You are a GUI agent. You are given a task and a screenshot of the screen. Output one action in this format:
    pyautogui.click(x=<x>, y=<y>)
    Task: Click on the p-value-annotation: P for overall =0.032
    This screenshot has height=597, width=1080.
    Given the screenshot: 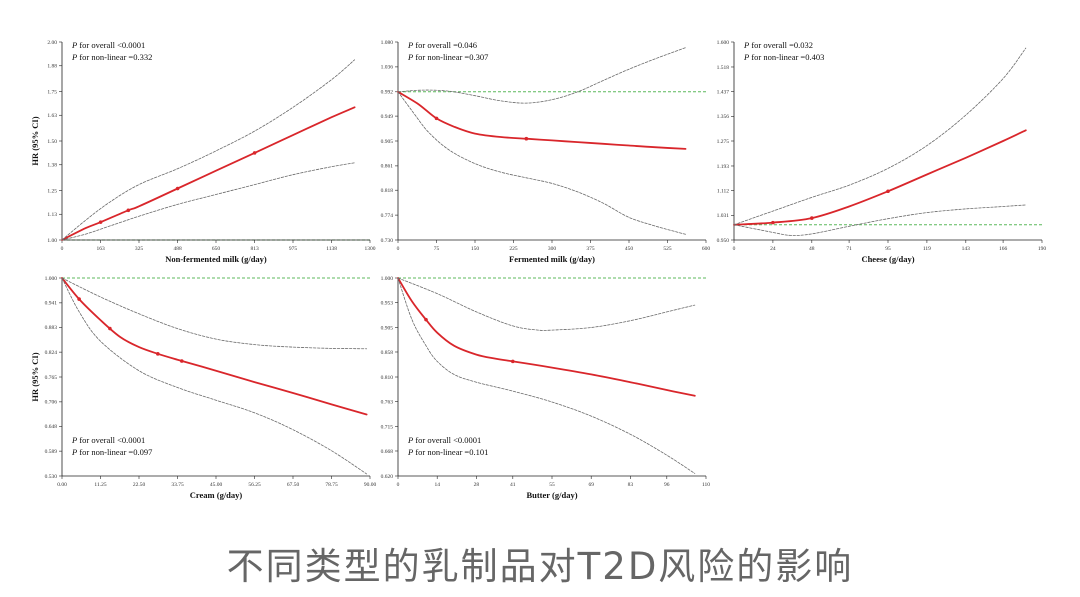 What is the action you would take?
    pyautogui.click(x=778, y=45)
    